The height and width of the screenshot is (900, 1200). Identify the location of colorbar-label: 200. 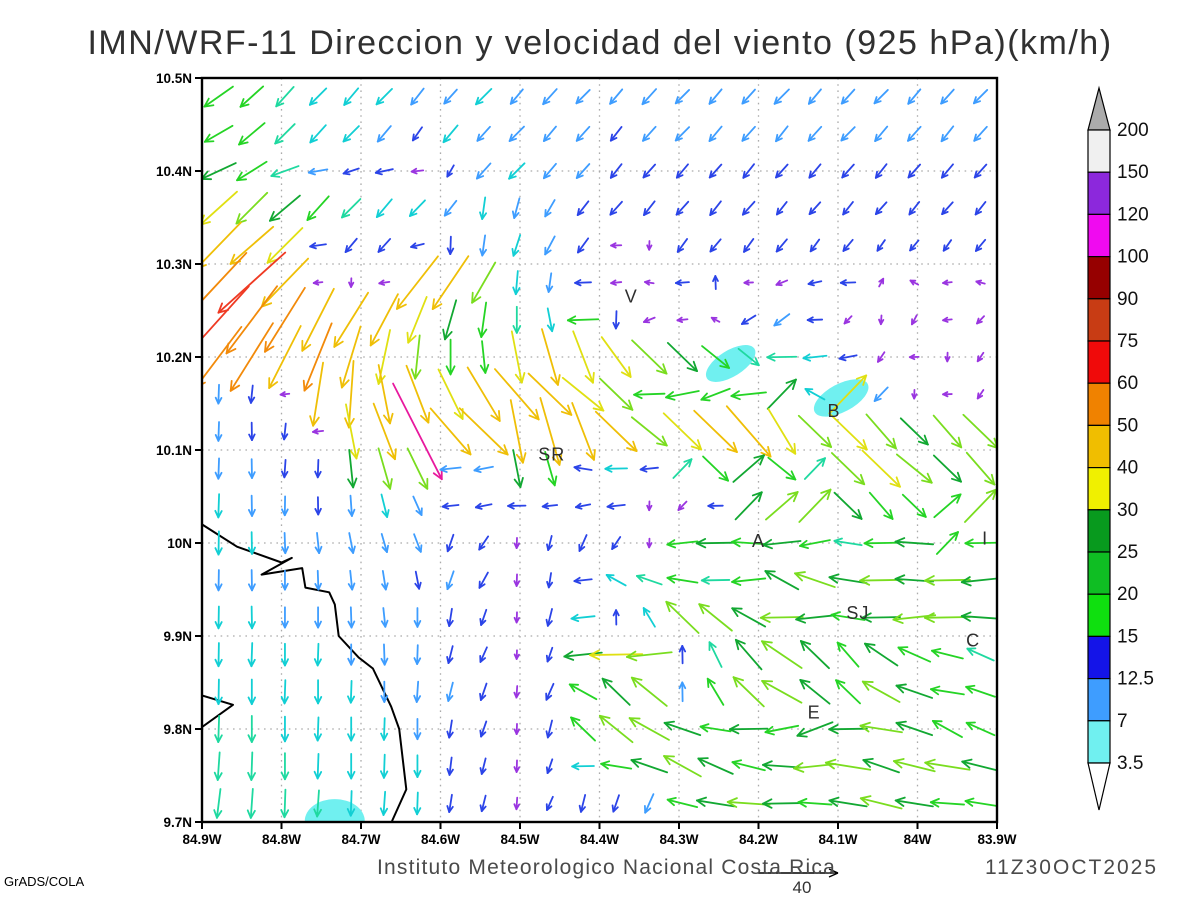
(1133, 130).